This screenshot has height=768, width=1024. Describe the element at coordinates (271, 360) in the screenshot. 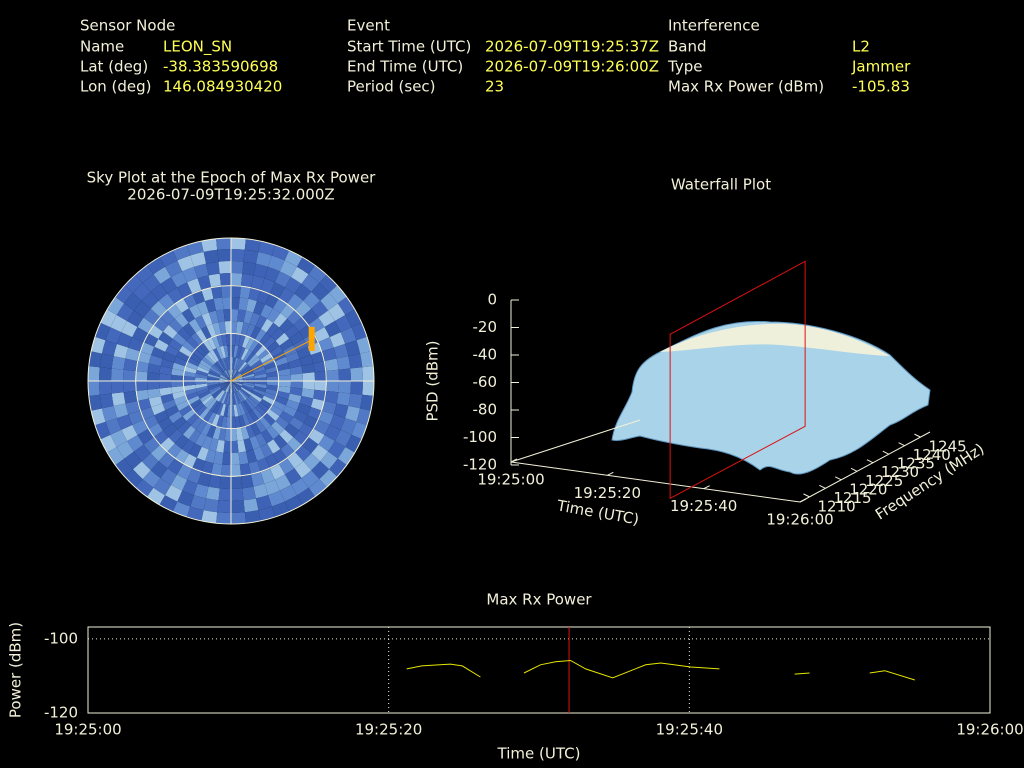

I see `sat-vector` at that location.